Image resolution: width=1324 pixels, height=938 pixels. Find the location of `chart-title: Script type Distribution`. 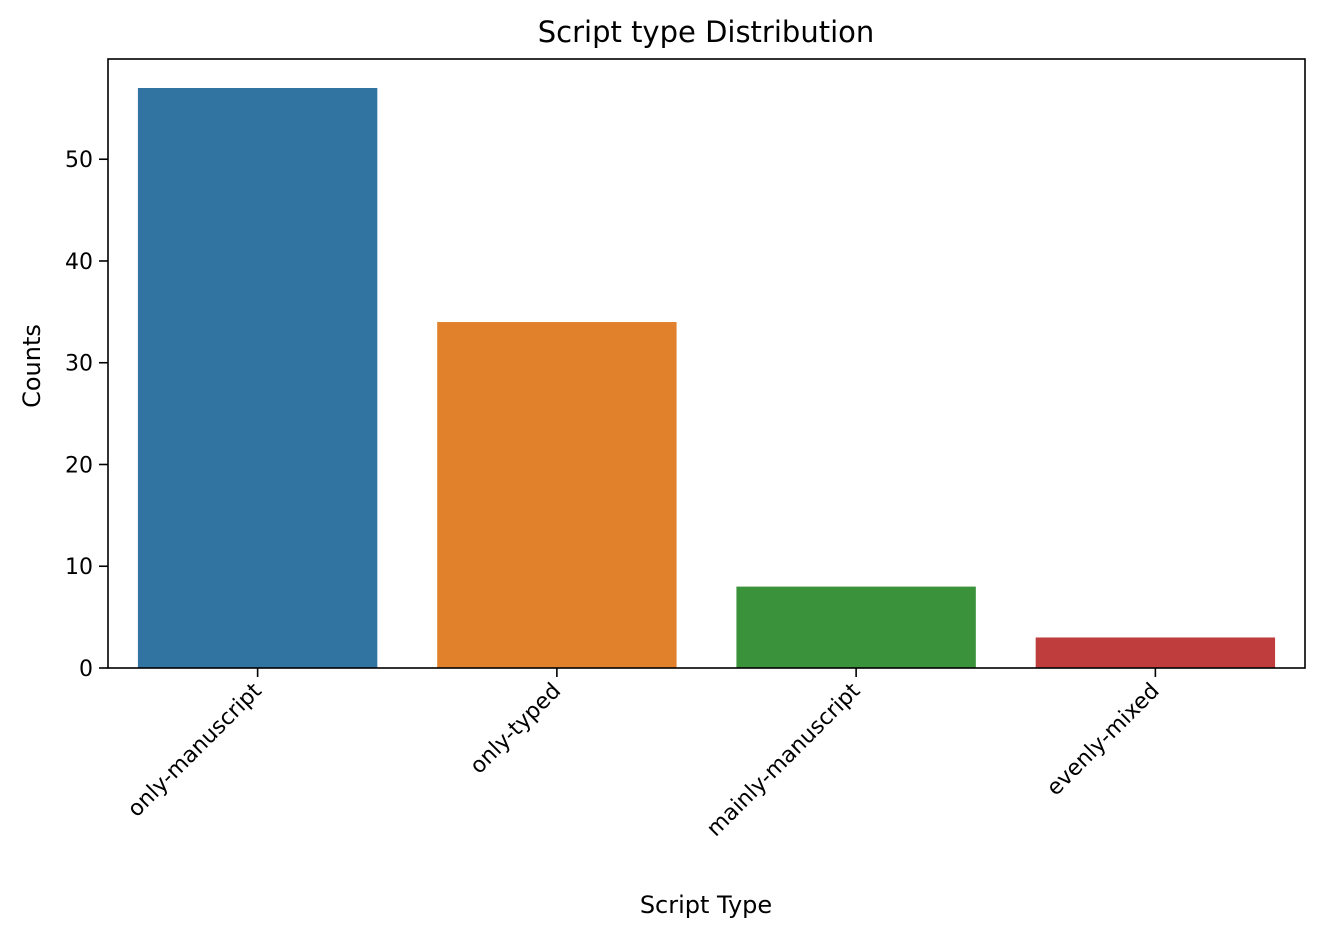

chart-title: Script type Distribution is located at coordinates (706, 32).